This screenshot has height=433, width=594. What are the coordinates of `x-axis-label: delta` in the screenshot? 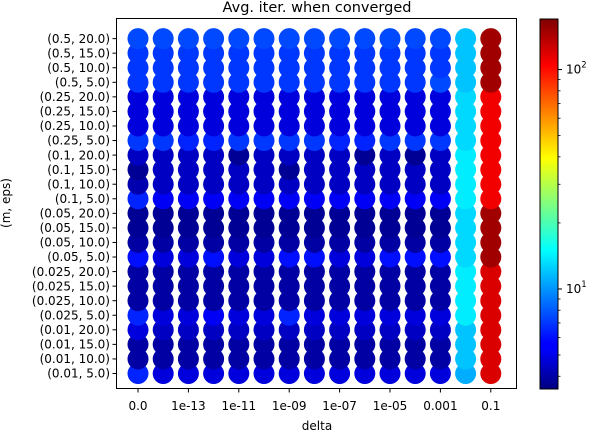 It's located at (317, 426).